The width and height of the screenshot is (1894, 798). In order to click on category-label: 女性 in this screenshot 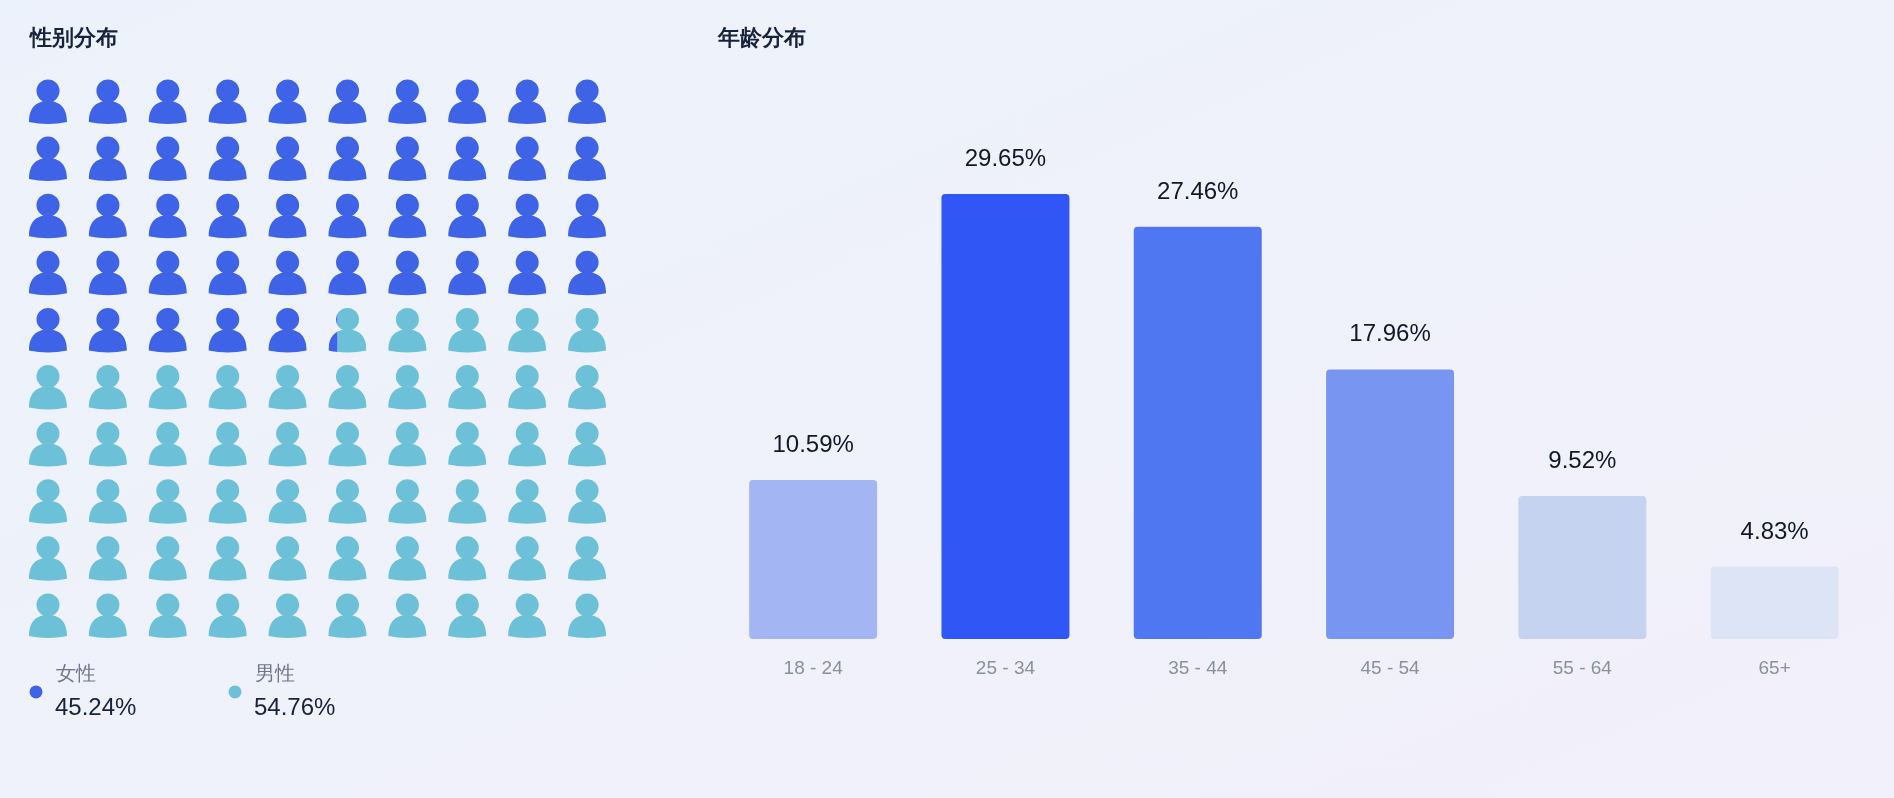, I will do `click(76, 672)`.